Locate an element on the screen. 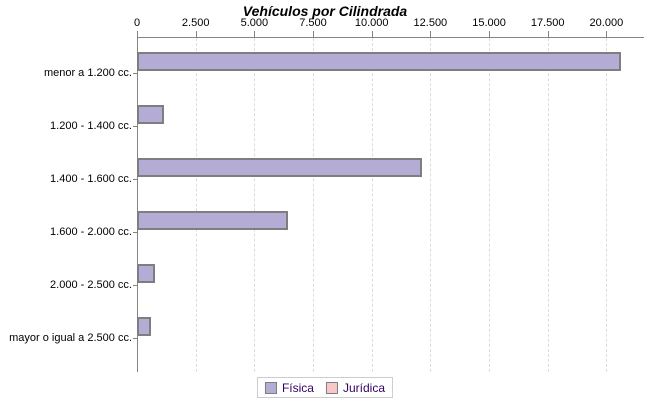 Image resolution: width=650 pixels, height=400 pixels. x-tick-label: 10.000 is located at coordinates (371, 23).